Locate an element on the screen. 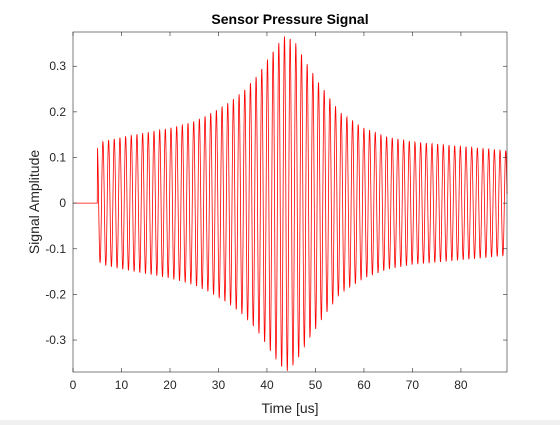 Image resolution: width=560 pixels, height=425 pixels. x-axis-label: Time [us] is located at coordinates (289, 408).